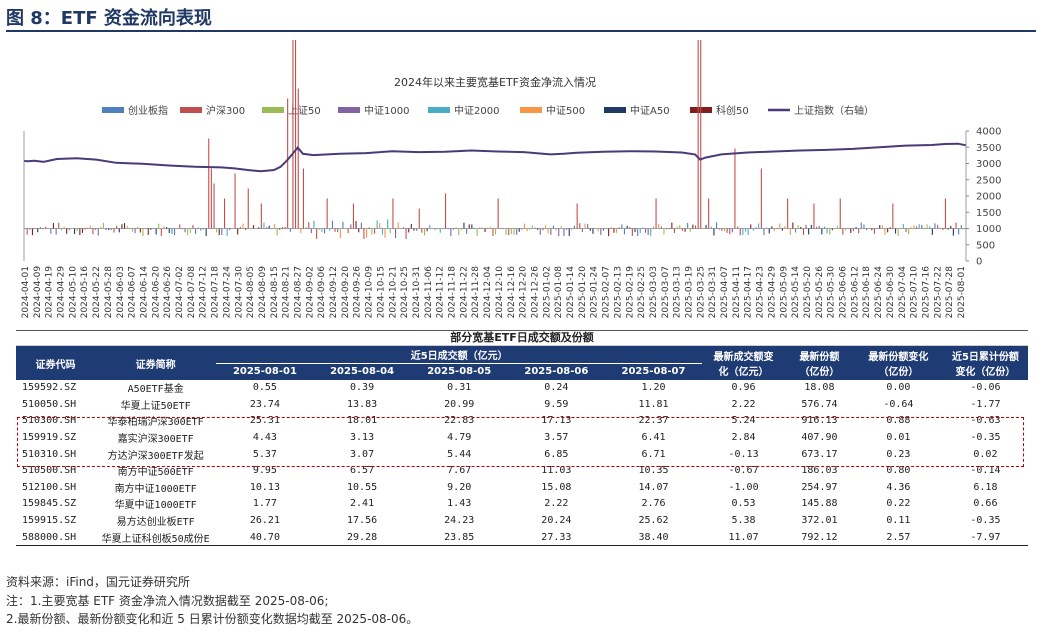 This screenshot has width=1042, height=631. What do you see at coordinates (55, 405) in the screenshot?
I see `table-cell: 510050.SH` at bounding box center [55, 405].